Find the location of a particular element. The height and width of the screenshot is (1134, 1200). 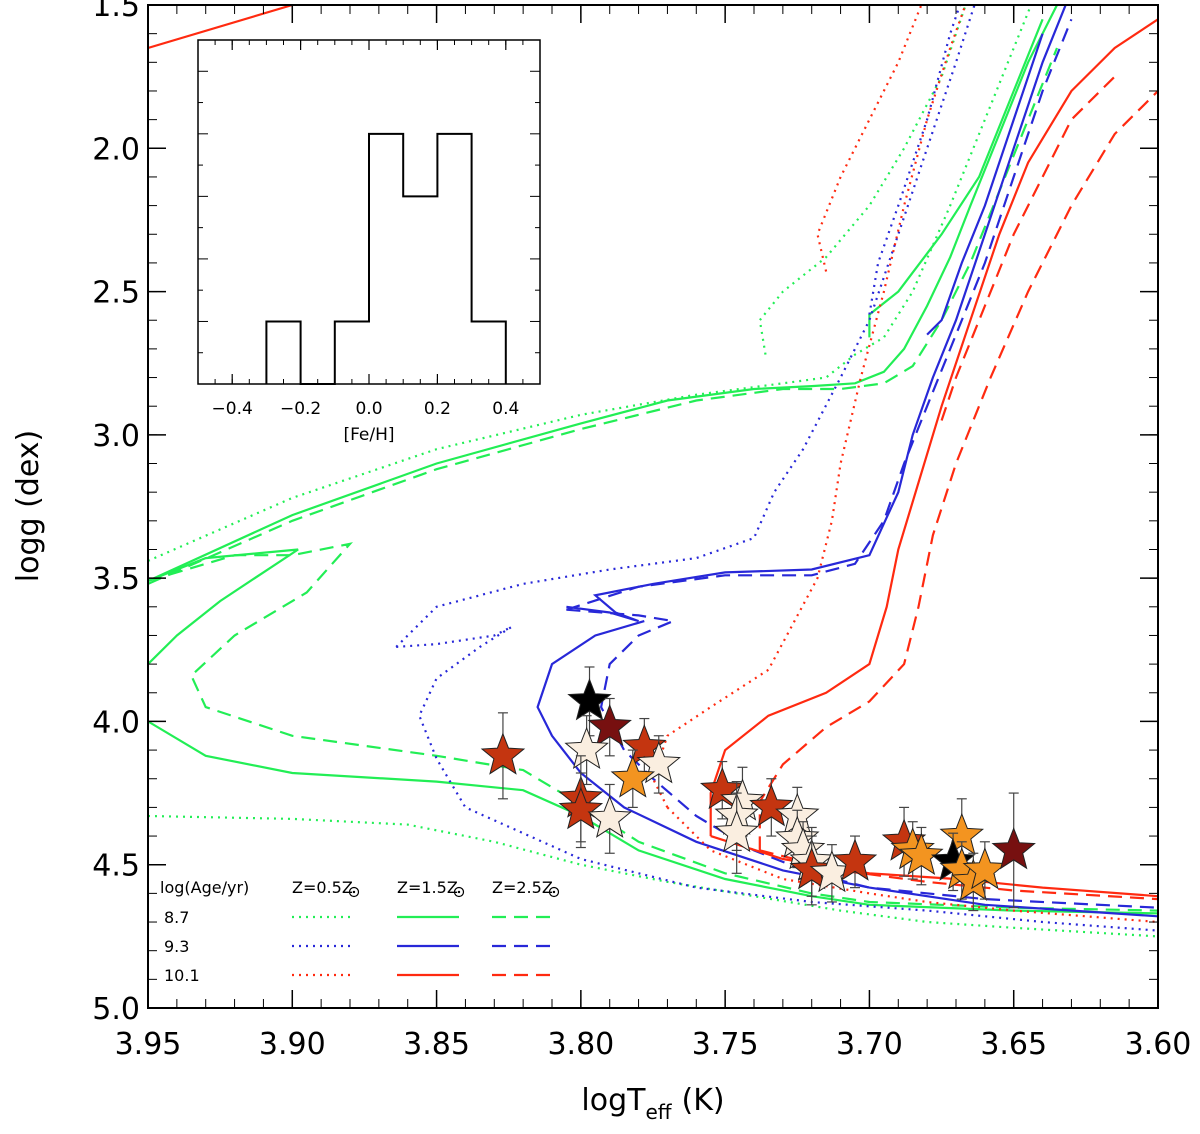

inset-x-tick-label-2: 0.0 is located at coordinates (368, 409).